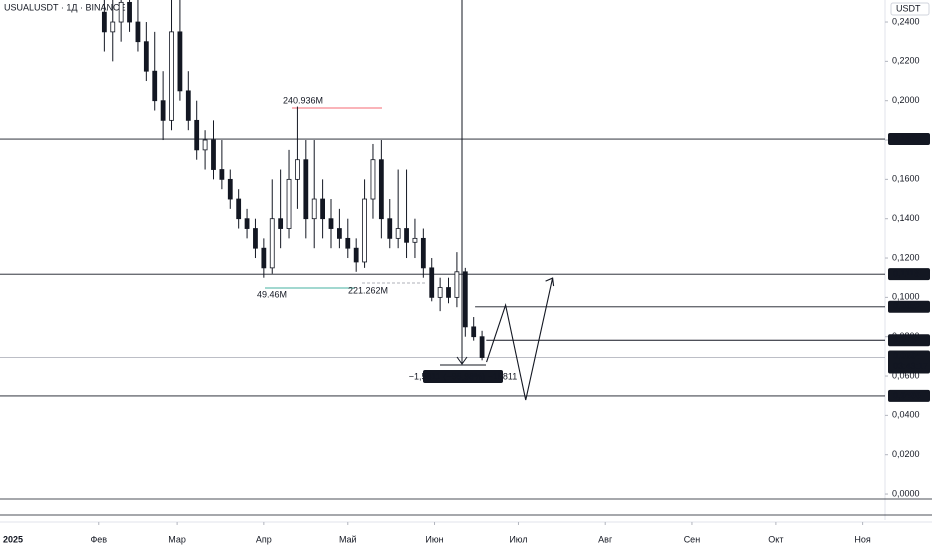 This screenshot has width=932, height=550. Describe the element at coordinates (910, 366) in the screenshot. I see `countdown: 03:43:17` at that location.